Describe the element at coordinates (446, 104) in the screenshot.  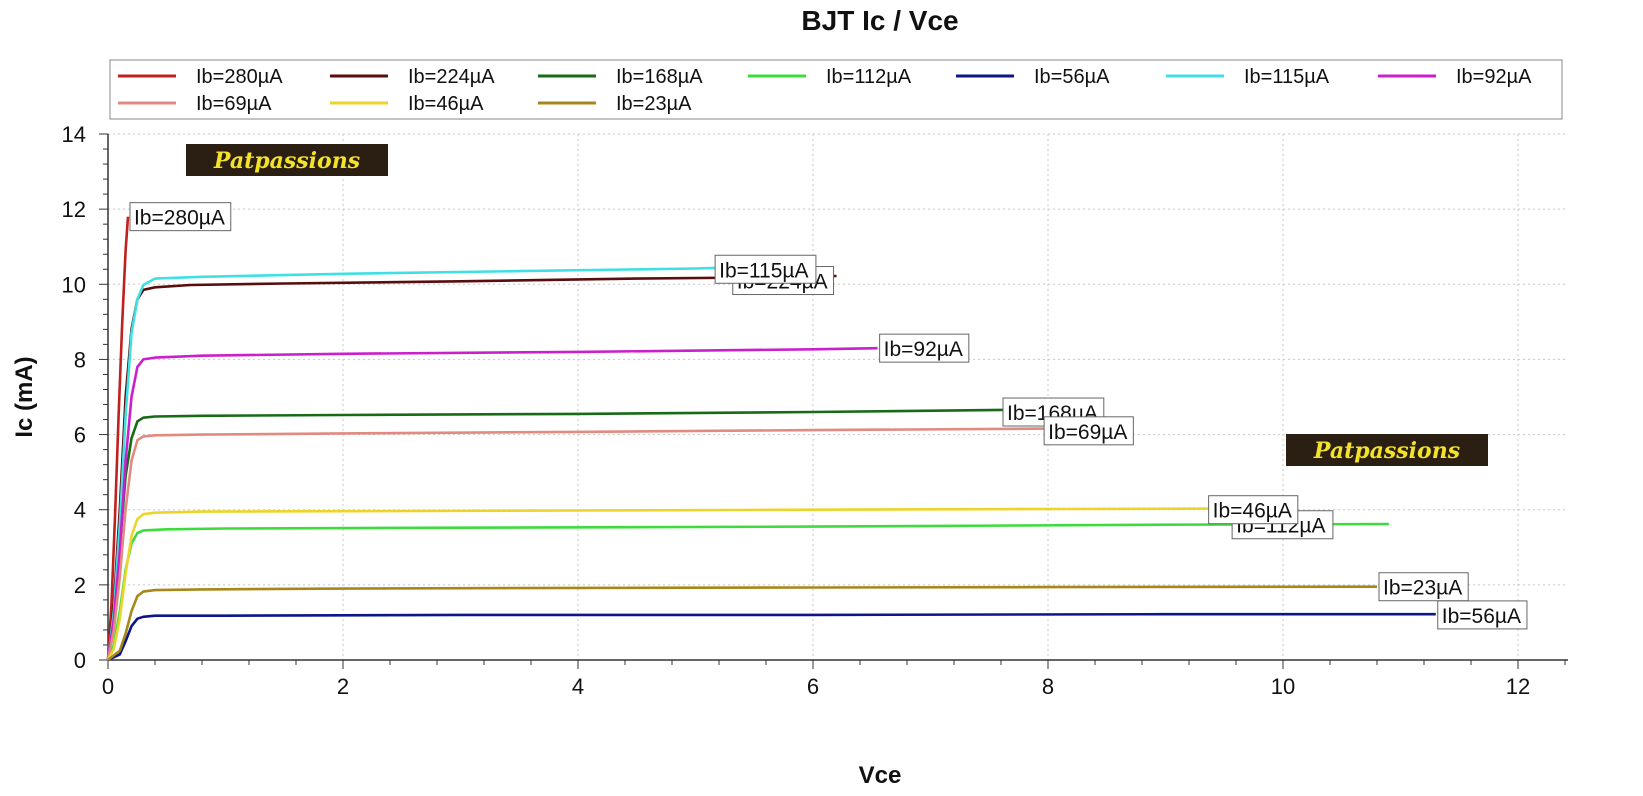
I see `legend-entry: Ib=46µA` at that location.